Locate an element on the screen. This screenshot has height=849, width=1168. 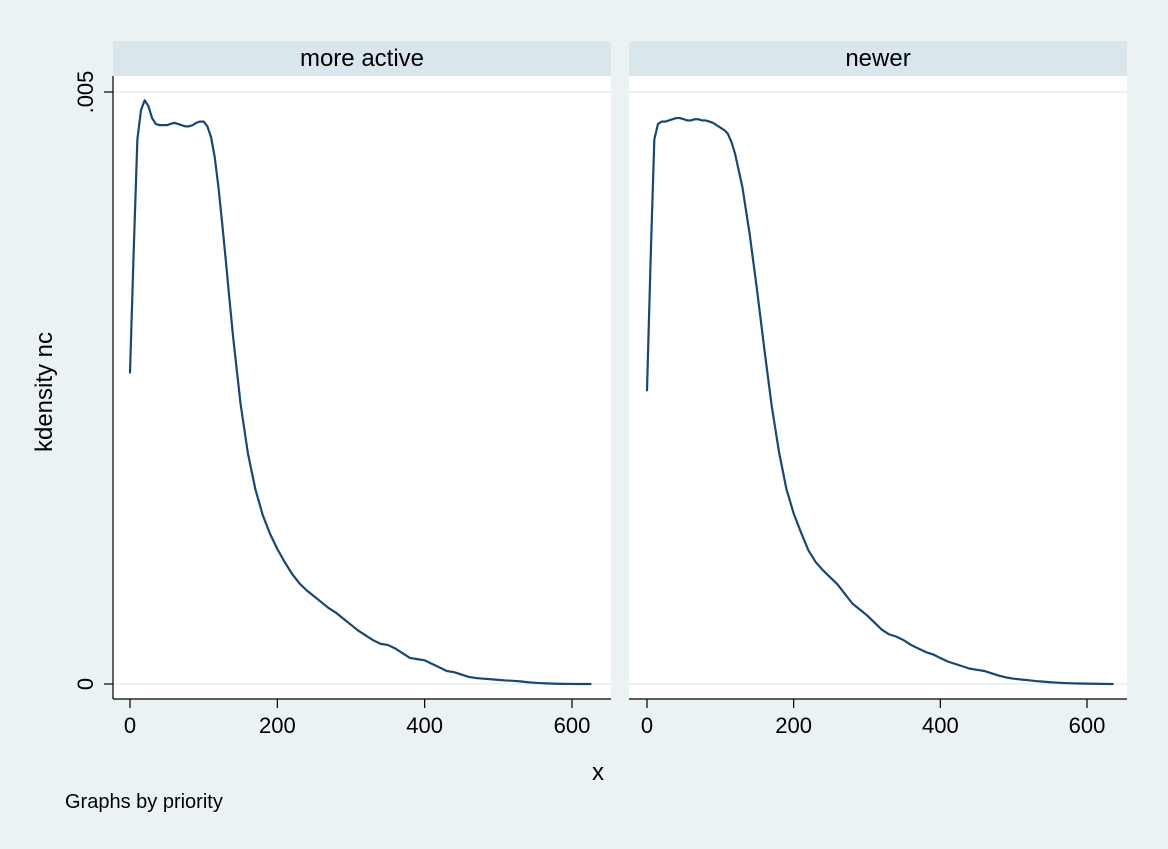
y-axis: 0 .005 is located at coordinates (93, 385).